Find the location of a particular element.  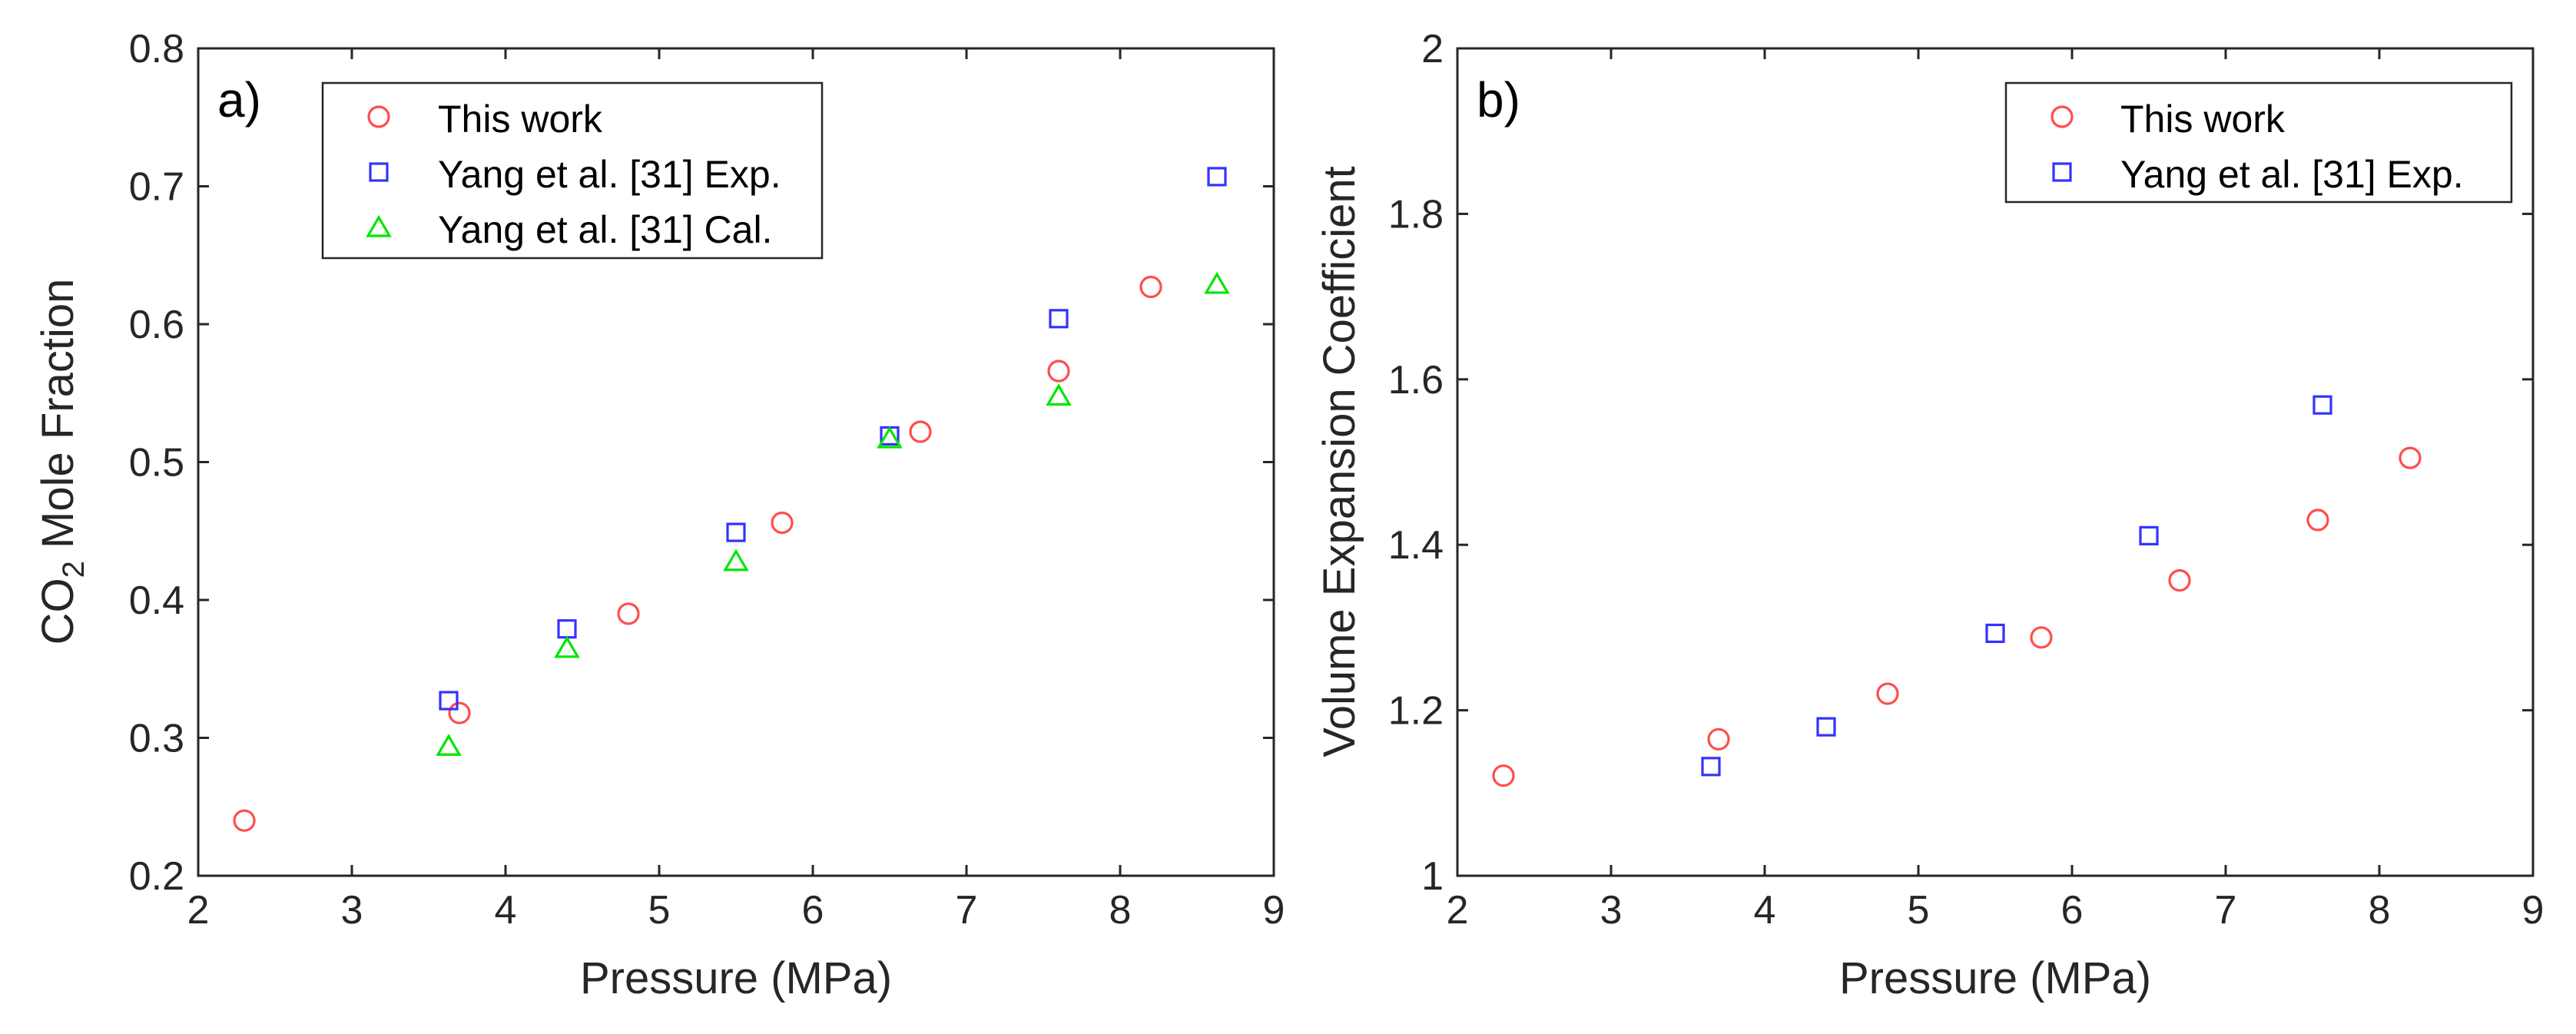

chart-a-legend-label: Yang et al. [31] Cal. is located at coordinates (605, 230).